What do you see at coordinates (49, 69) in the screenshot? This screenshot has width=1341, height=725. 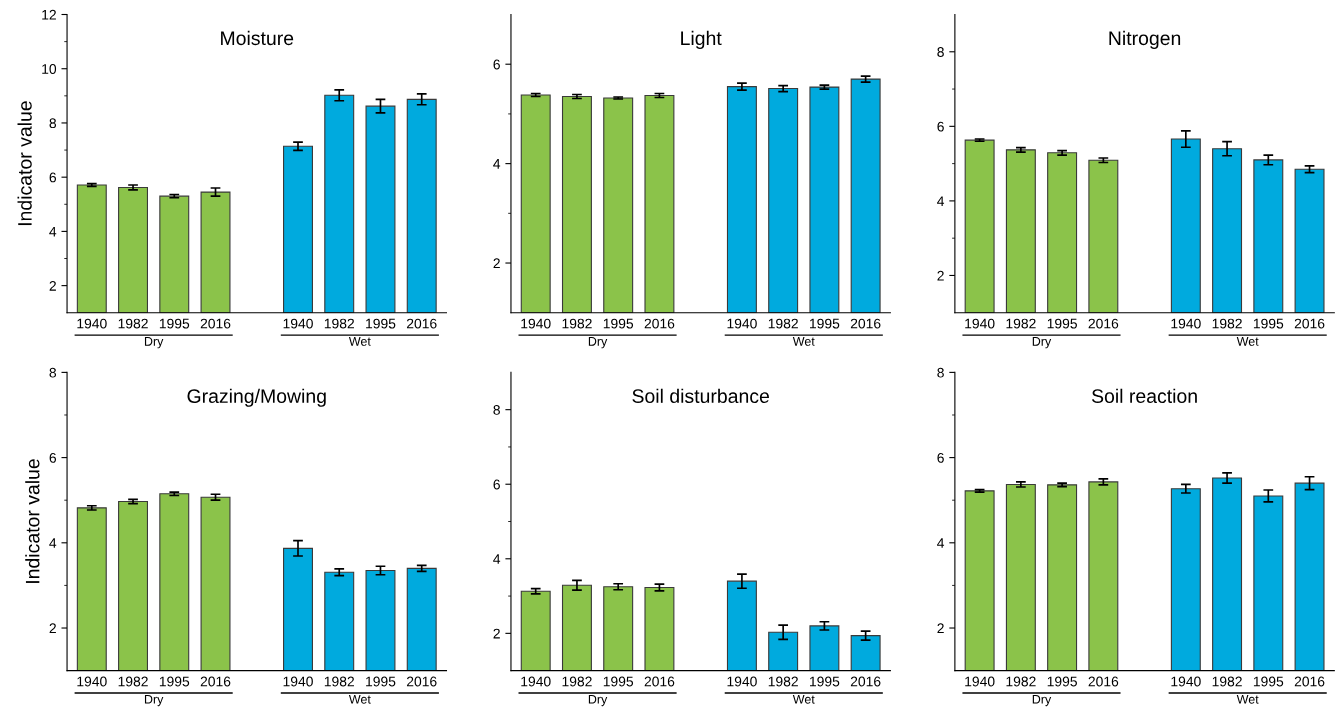 I see `y-tick-label: 10` at bounding box center [49, 69].